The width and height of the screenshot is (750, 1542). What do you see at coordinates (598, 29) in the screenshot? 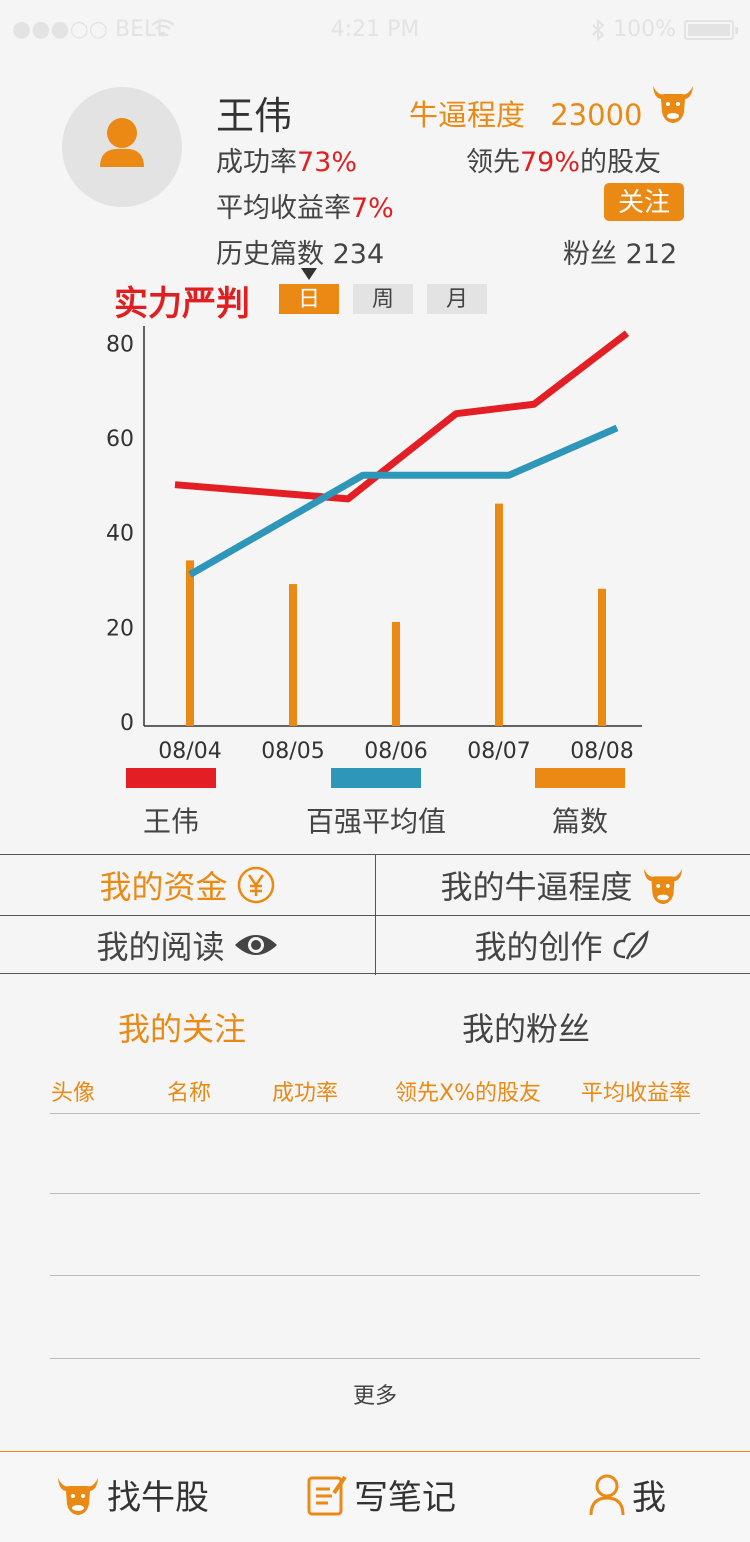
I see `bluetooth-icon` at bounding box center [598, 29].